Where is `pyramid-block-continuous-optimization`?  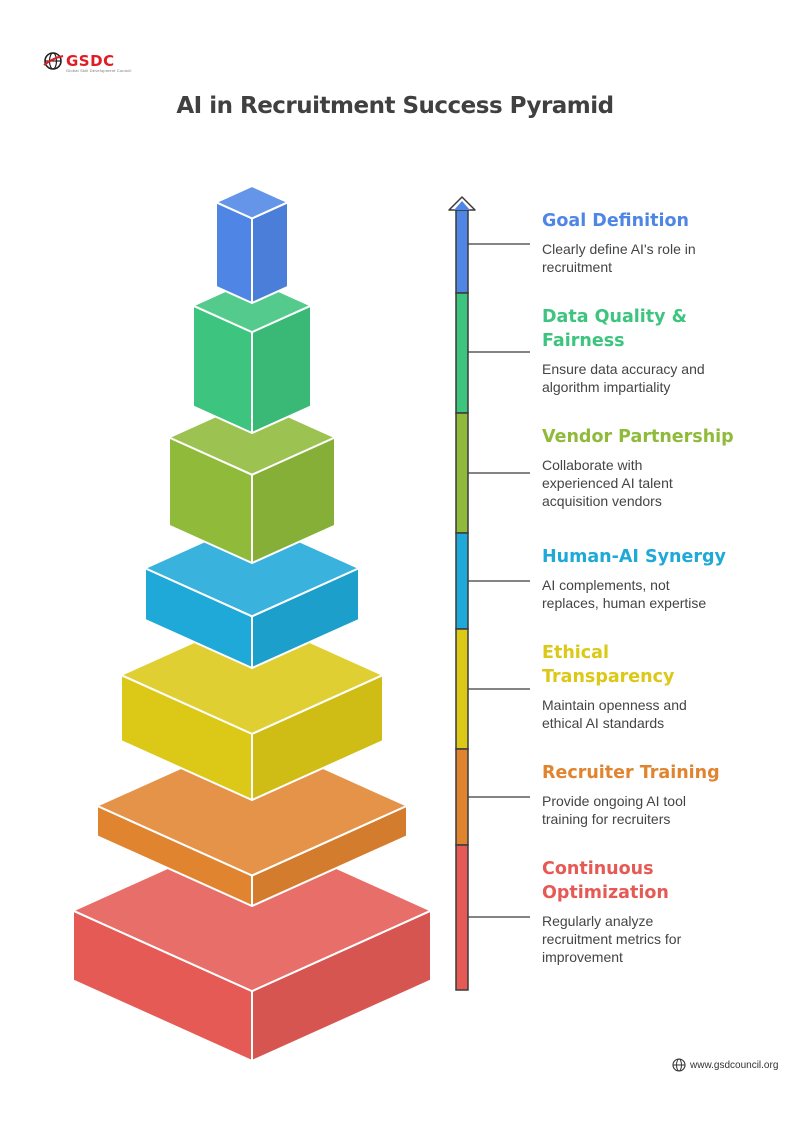 pyramid-block-continuous-optimization is located at coordinates (252, 945).